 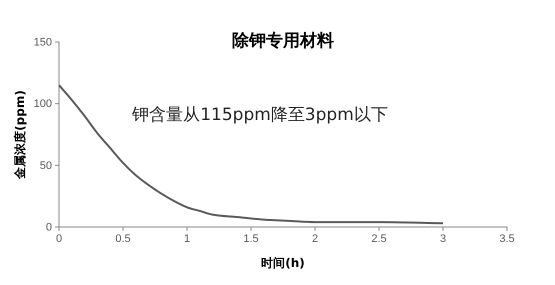 I want to click on x-tick-label: 2.5, so click(x=379, y=238).